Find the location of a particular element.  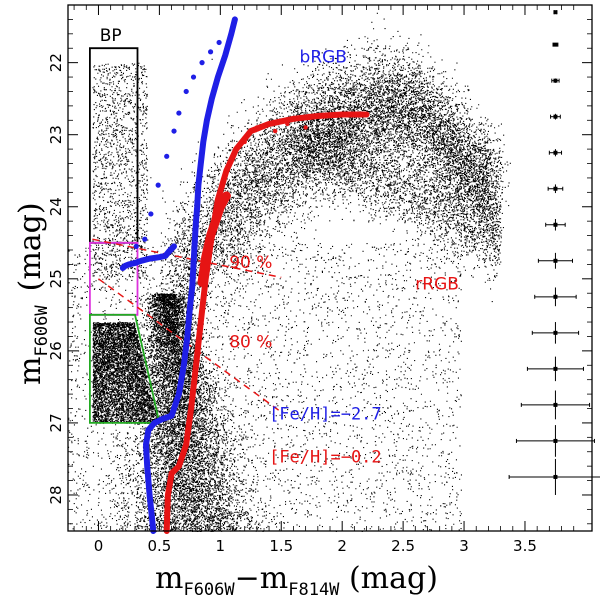

x-axis-label: mF606W−mF814W (mag) is located at coordinates (296, 579).